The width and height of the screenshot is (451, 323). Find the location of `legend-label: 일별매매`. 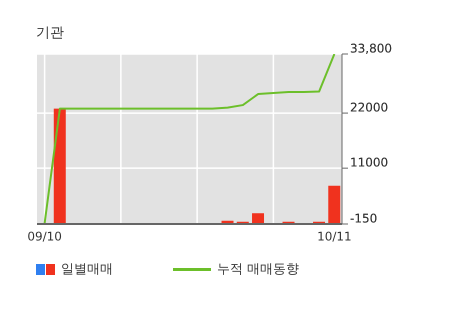

legend-label: 일별매매 is located at coordinates (87, 269).